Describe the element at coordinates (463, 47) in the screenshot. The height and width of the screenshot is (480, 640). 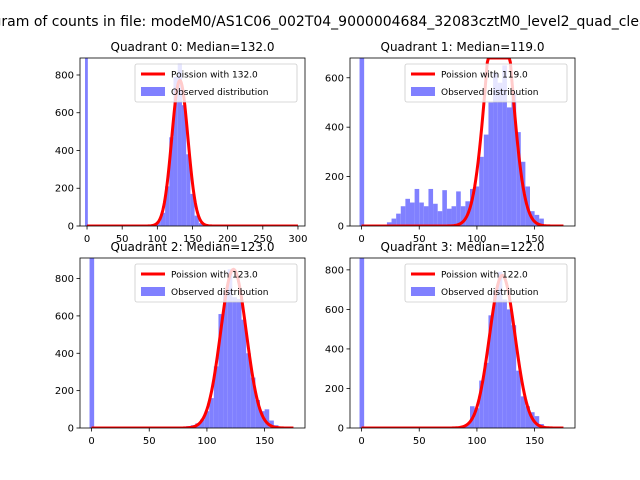
I see `subplot-title: Quadrant 1: Median=119.0` at that location.